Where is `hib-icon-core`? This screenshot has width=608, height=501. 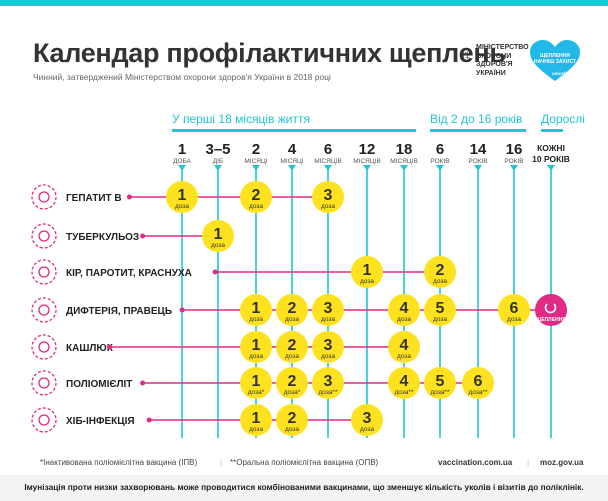 hib-icon-core is located at coordinates (44, 420).